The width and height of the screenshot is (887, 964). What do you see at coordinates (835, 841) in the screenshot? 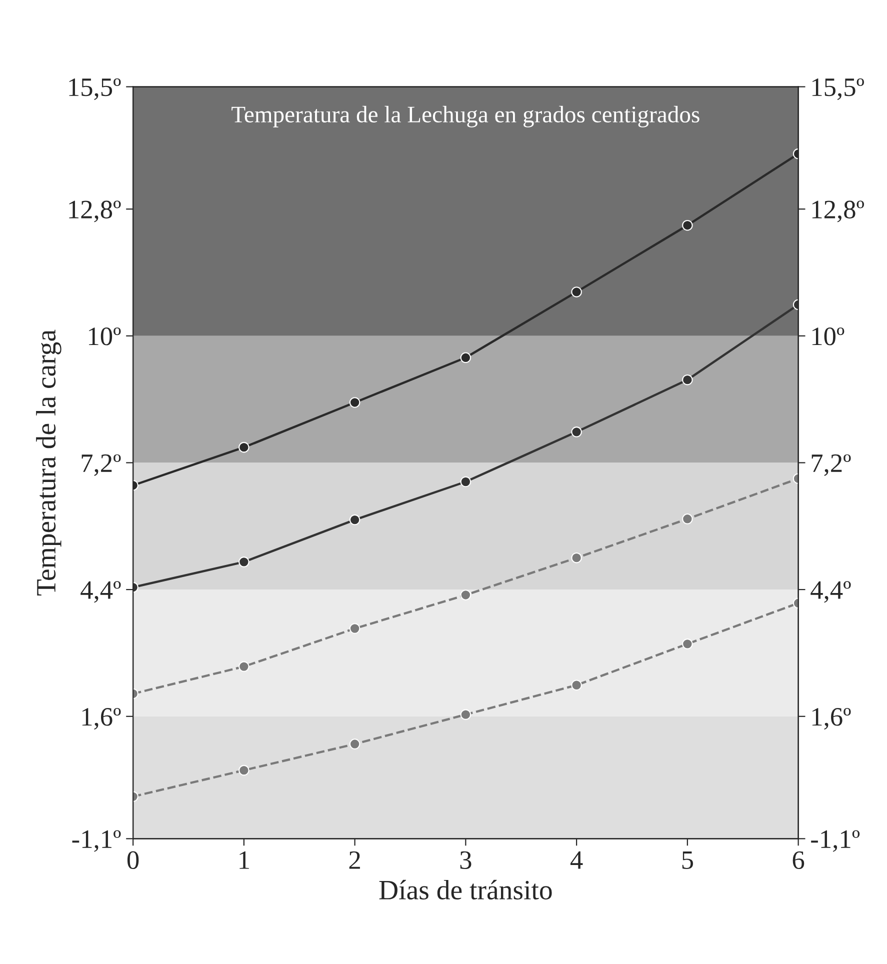
I see `y2-tick-label: -1,1º` at bounding box center [835, 841].